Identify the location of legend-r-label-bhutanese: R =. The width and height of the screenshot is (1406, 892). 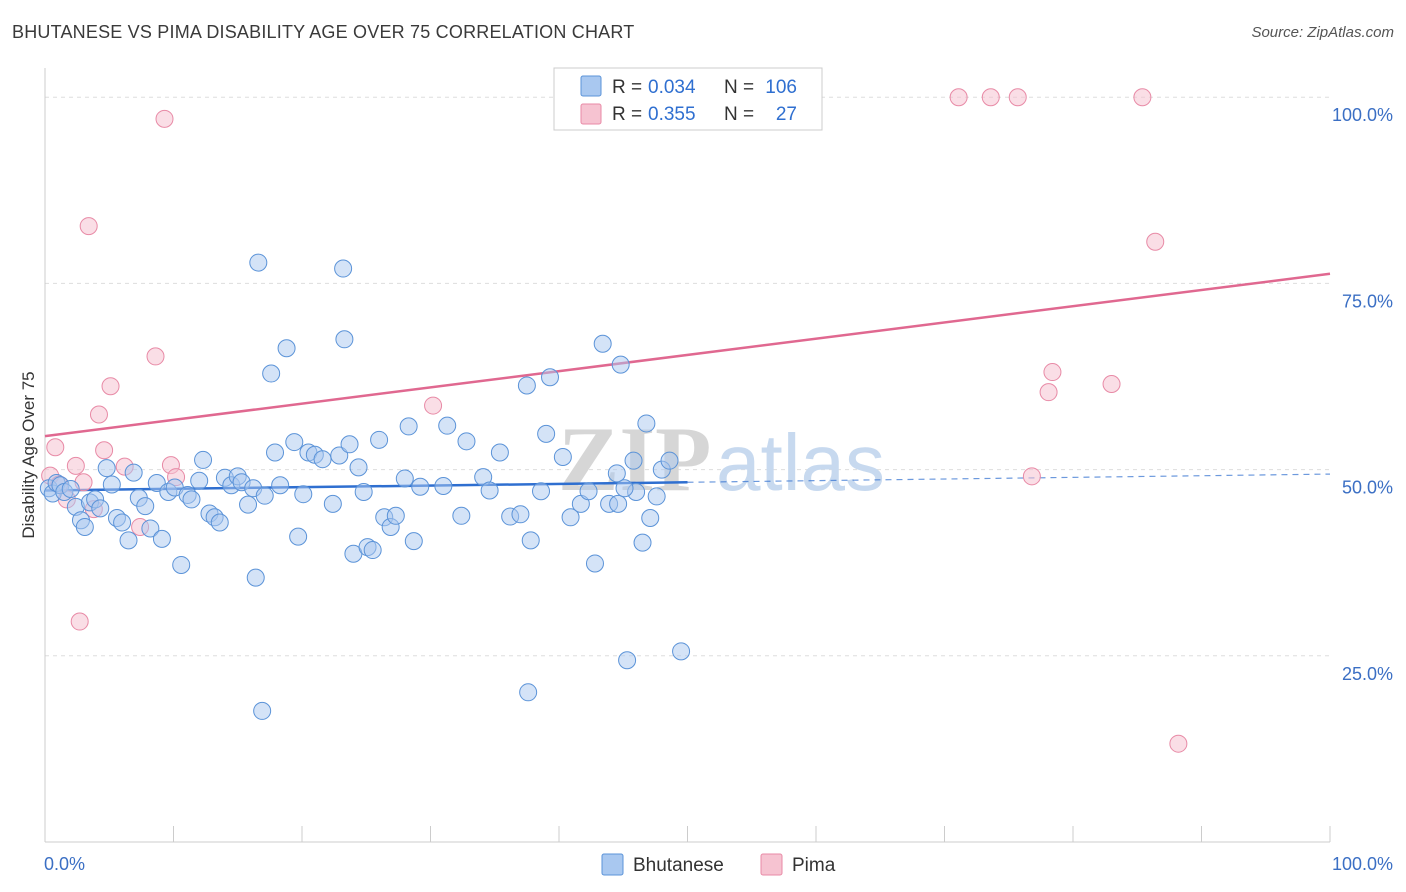
(627, 87).